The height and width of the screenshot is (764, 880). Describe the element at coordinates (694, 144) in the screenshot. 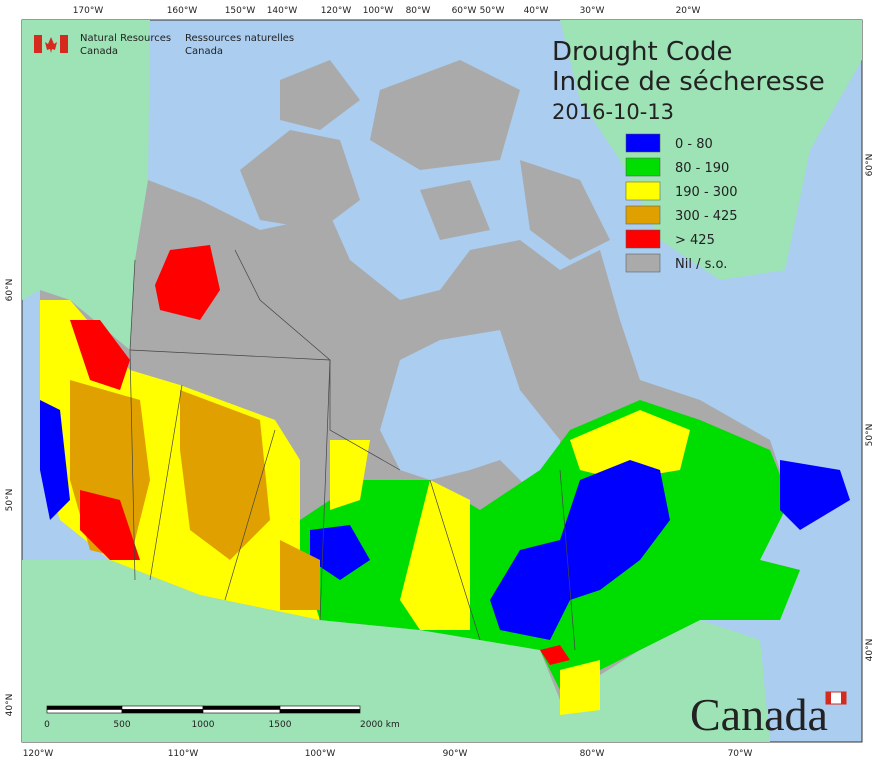

I see `legend-label: 0 - 80` at that location.